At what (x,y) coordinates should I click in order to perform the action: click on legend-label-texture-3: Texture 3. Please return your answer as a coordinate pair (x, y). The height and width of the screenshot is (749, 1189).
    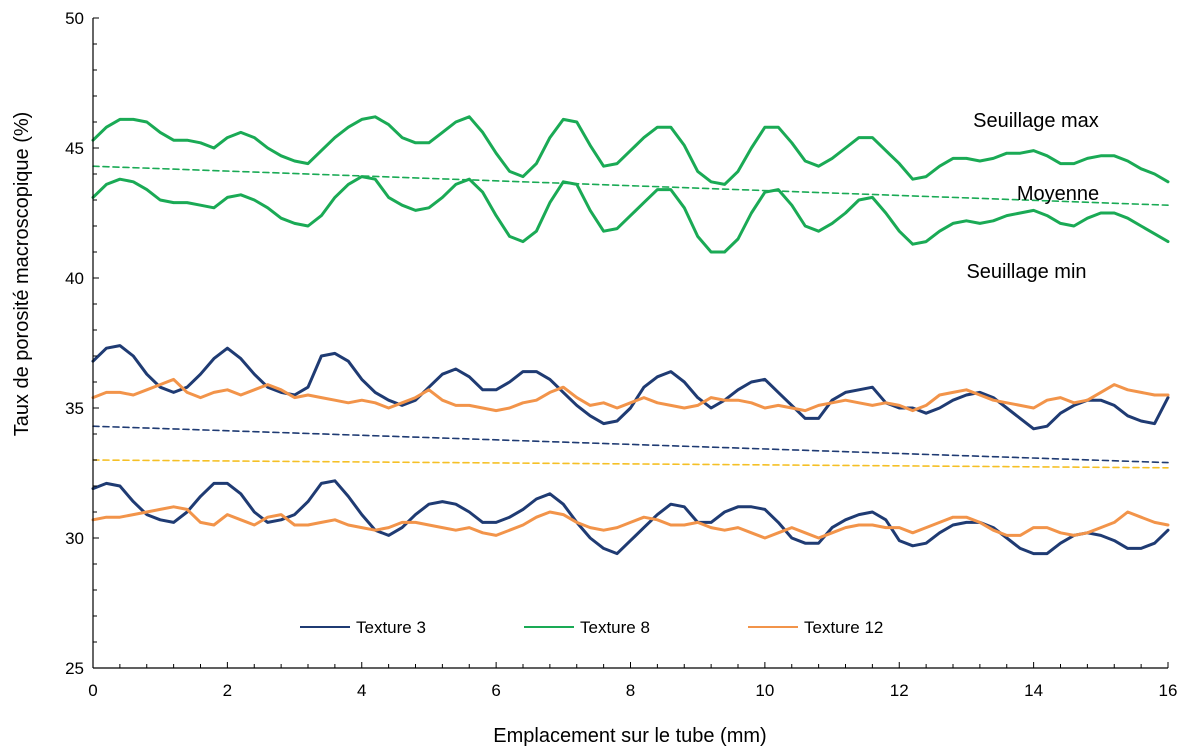
    Looking at the image, I should click on (391, 627).